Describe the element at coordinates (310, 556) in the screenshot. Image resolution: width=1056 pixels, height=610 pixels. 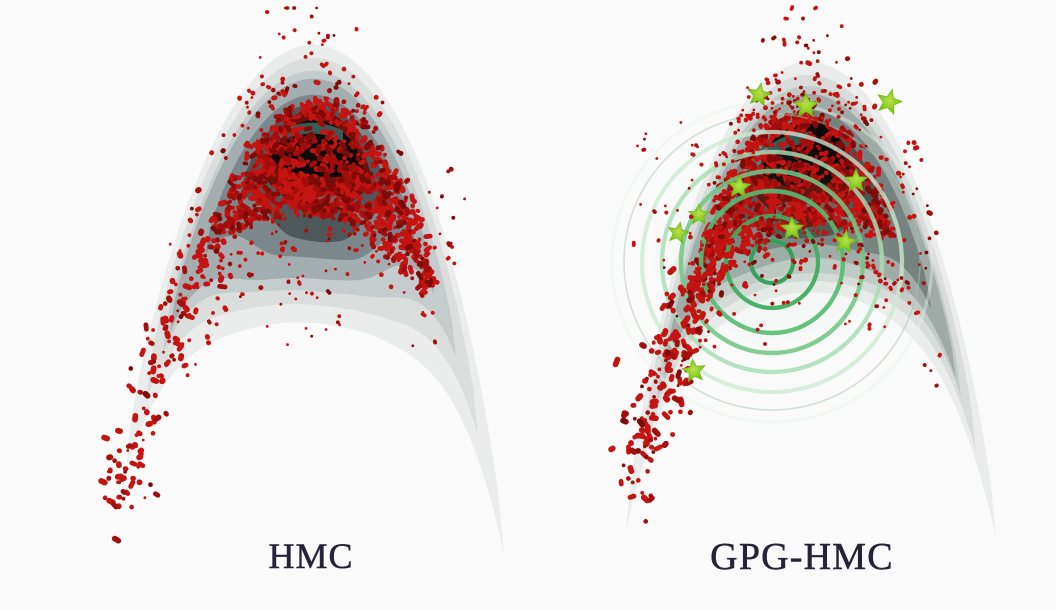
I see `svg-text: HMC` at that location.